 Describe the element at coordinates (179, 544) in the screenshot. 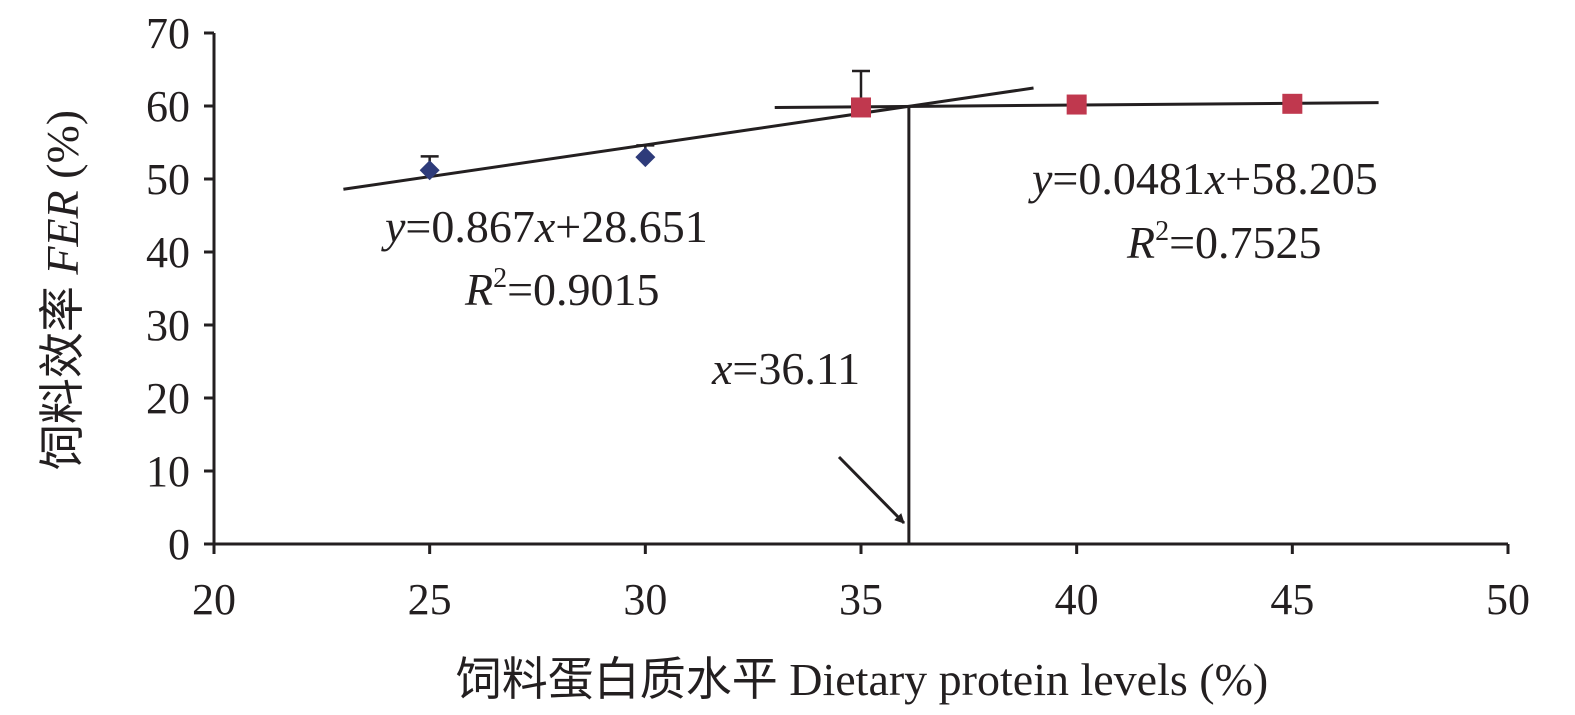

I see `y-tick-label: 0` at that location.